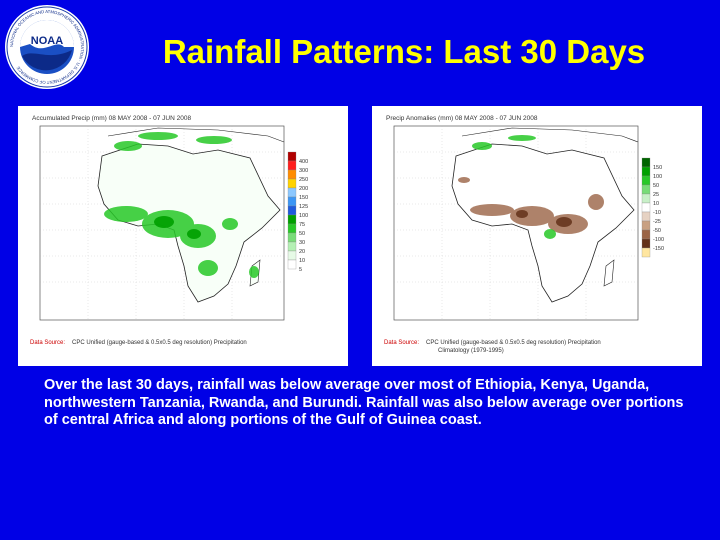 The image size is (720, 540). What do you see at coordinates (302, 252) in the screenshot?
I see `legend-label: 20` at bounding box center [302, 252].